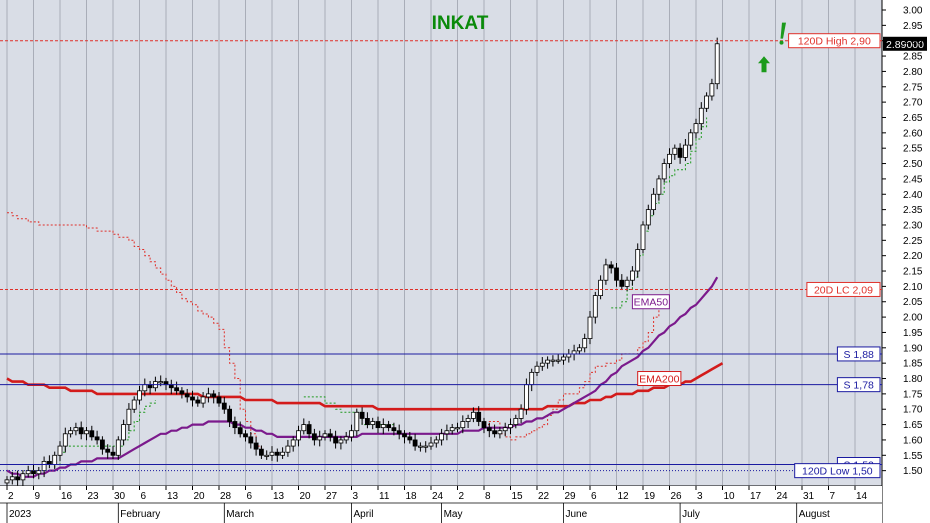 Image resolution: width=930 pixels, height=523 pixels. Describe the element at coordinates (843, 290) in the screenshot. I see `level-label: 20D LC 2,09` at that location.